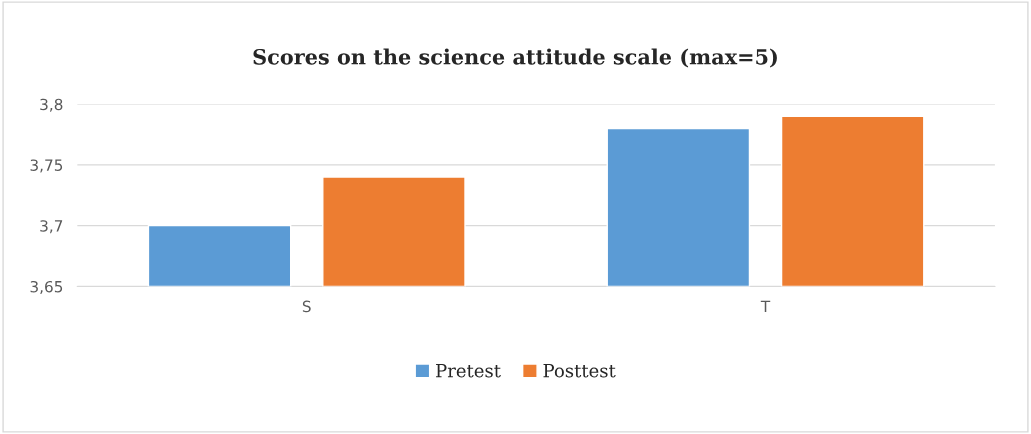 The height and width of the screenshot is (434, 1031). Describe the element at coordinates (306, 306) in the screenshot. I see `x-tick-label: S` at that location.